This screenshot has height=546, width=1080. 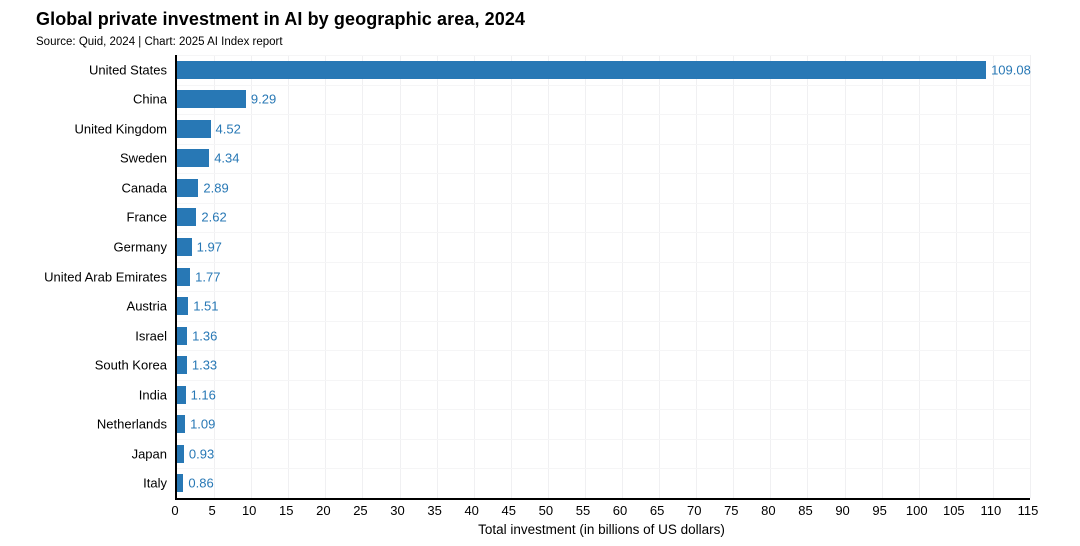 What do you see at coordinates (203, 395) in the screenshot?
I see `value-label: 1.16` at bounding box center [203, 395].